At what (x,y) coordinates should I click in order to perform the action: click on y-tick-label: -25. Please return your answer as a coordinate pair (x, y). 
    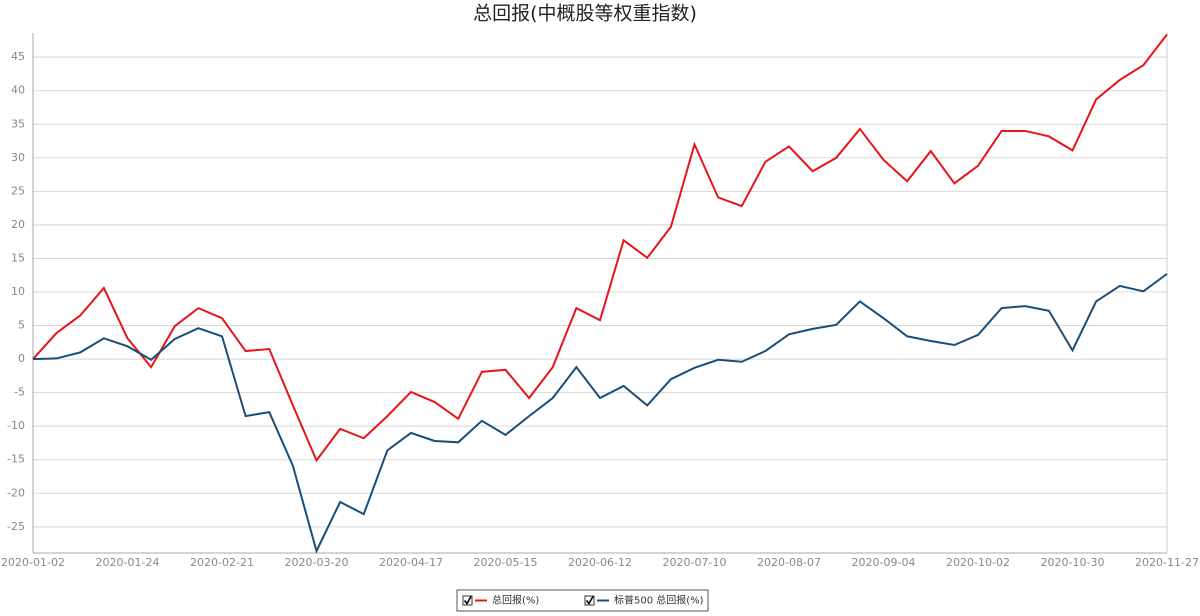
    Looking at the image, I should click on (16, 526).